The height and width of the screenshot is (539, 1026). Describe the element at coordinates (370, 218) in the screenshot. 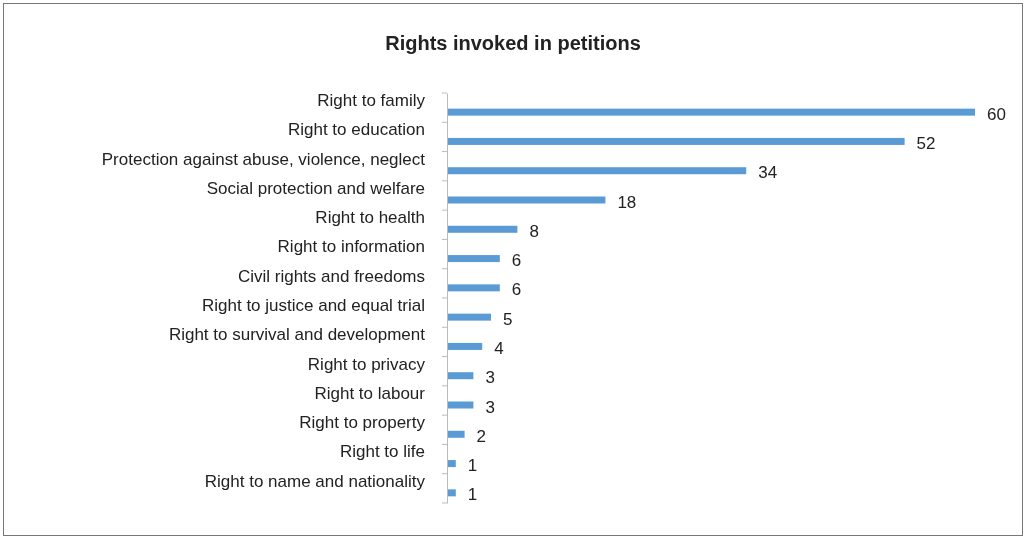

I see `y-tick-label: Right to health` at that location.